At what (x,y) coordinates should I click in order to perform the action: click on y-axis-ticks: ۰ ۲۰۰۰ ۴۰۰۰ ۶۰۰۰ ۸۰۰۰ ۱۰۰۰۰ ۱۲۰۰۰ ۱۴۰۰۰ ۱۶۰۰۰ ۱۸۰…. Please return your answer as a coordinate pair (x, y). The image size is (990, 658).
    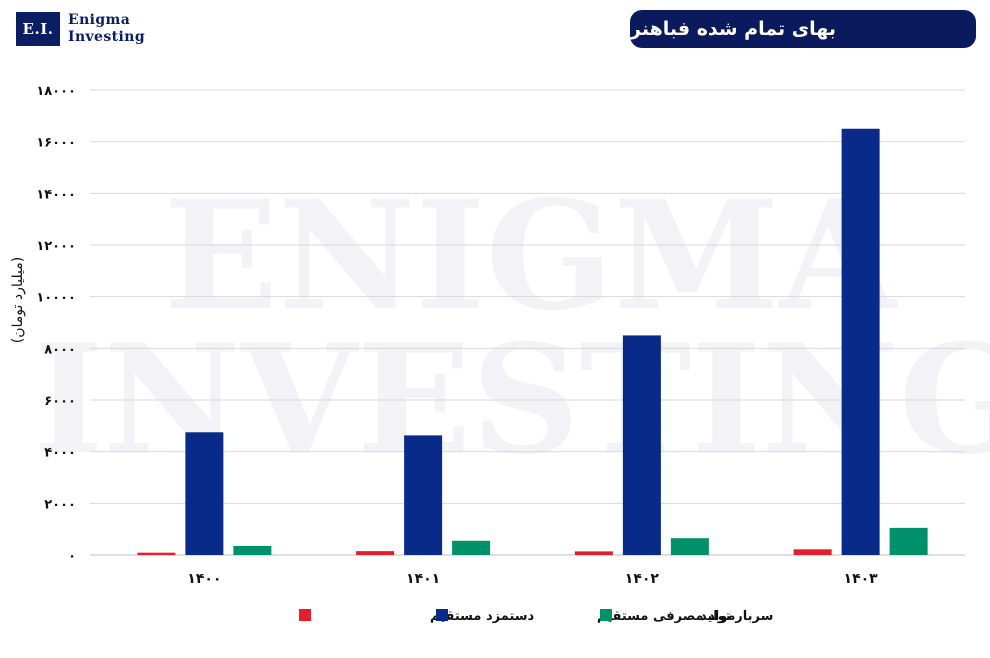
    Looking at the image, I should click on (56, 324).